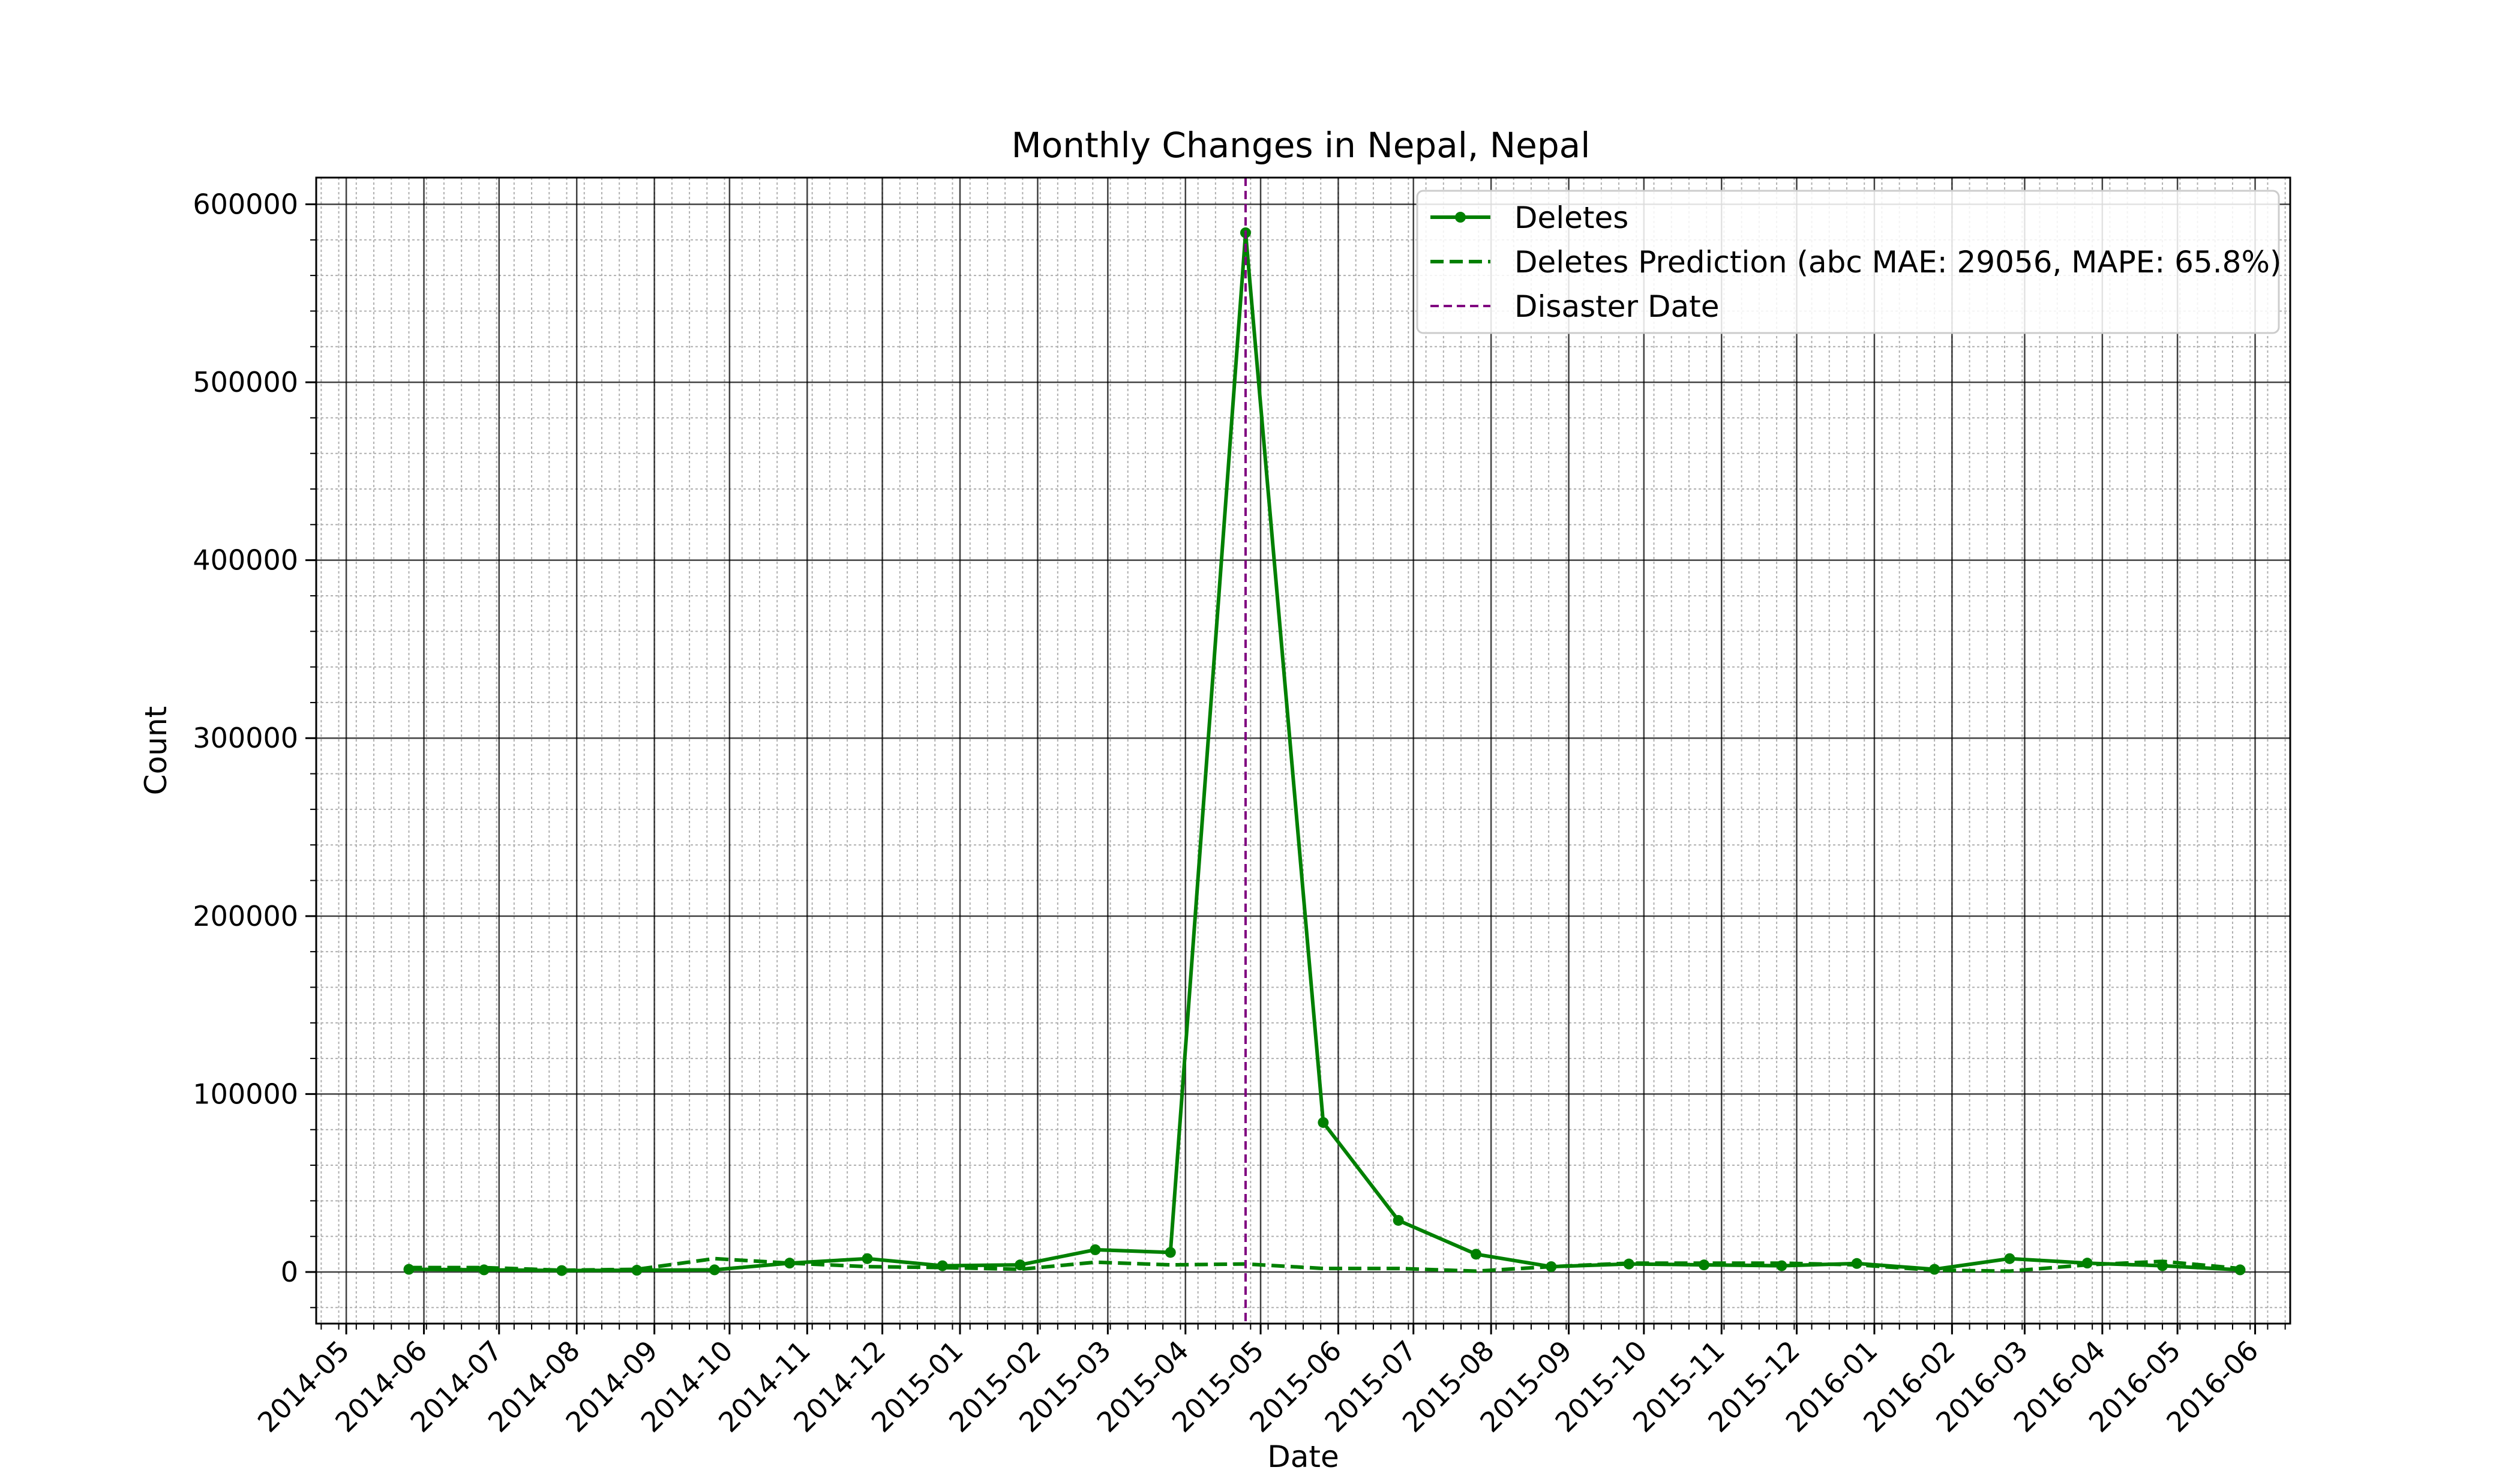  I want to click on y-tick-label: 500000, so click(245, 382).